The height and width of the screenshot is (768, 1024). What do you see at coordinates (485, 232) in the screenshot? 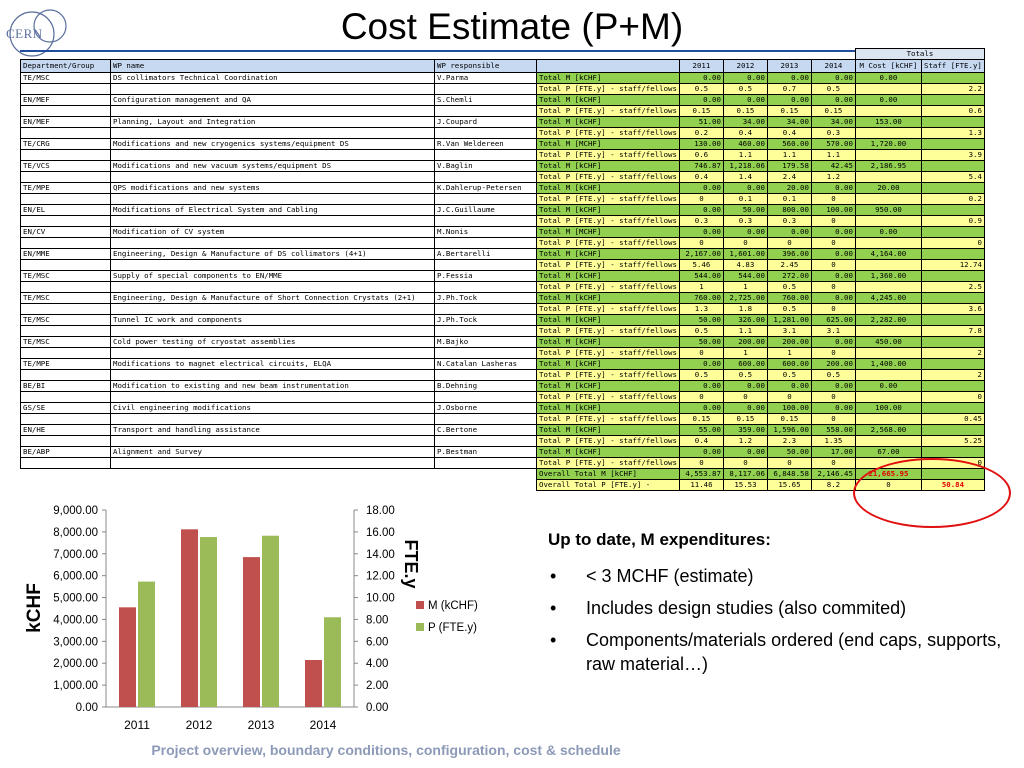
I see `wp-responsible-cell: M.Nonis` at bounding box center [485, 232].